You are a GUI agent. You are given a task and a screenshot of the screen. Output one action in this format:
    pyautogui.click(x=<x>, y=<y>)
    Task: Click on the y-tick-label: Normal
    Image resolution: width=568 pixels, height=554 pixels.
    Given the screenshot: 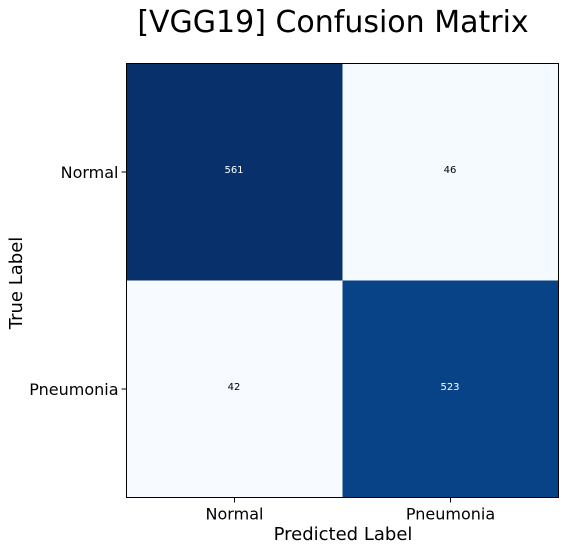 What is the action you would take?
    pyautogui.click(x=90, y=172)
    